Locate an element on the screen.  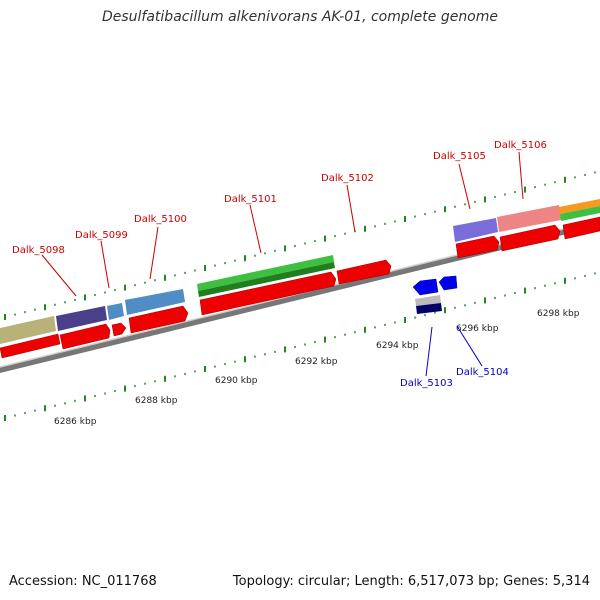
tick-label: 6290 kbp is located at coordinates (236, 381).